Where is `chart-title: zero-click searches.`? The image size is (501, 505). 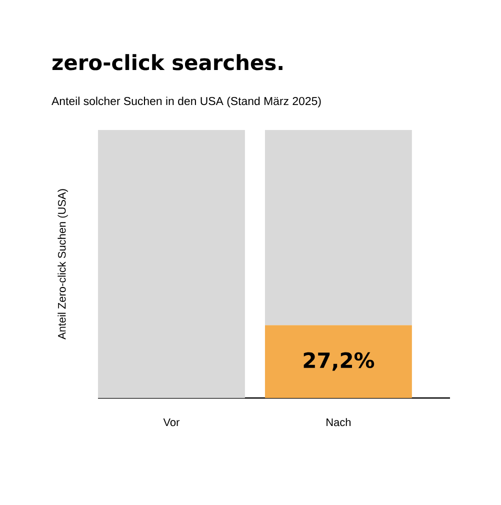
chart-title: zero-click searches. is located at coordinates (167, 62).